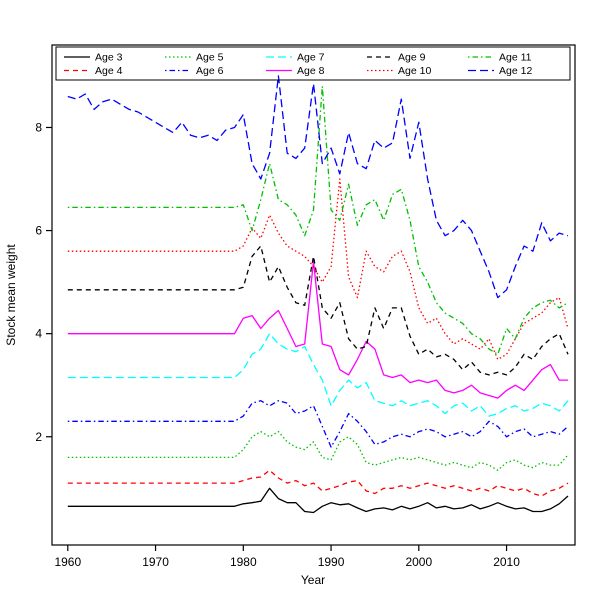 This screenshot has height=605, width=600. What do you see at coordinates (515, 58) in the screenshot?
I see `legend-label-age-11: Age 11` at bounding box center [515, 58].